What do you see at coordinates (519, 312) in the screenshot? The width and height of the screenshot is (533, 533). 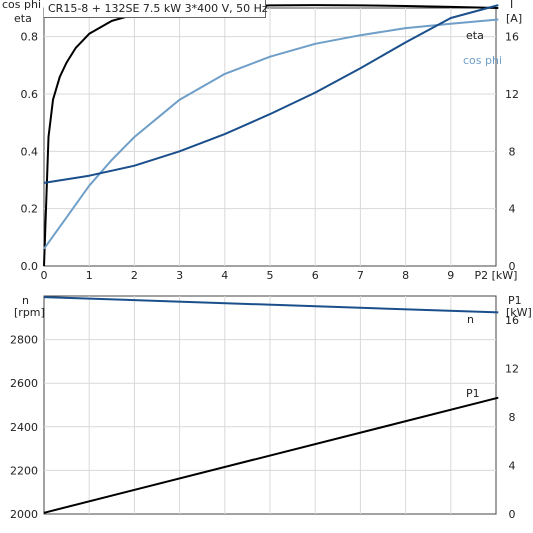 I see `right-axis-unit: [kW]` at bounding box center [519, 312].